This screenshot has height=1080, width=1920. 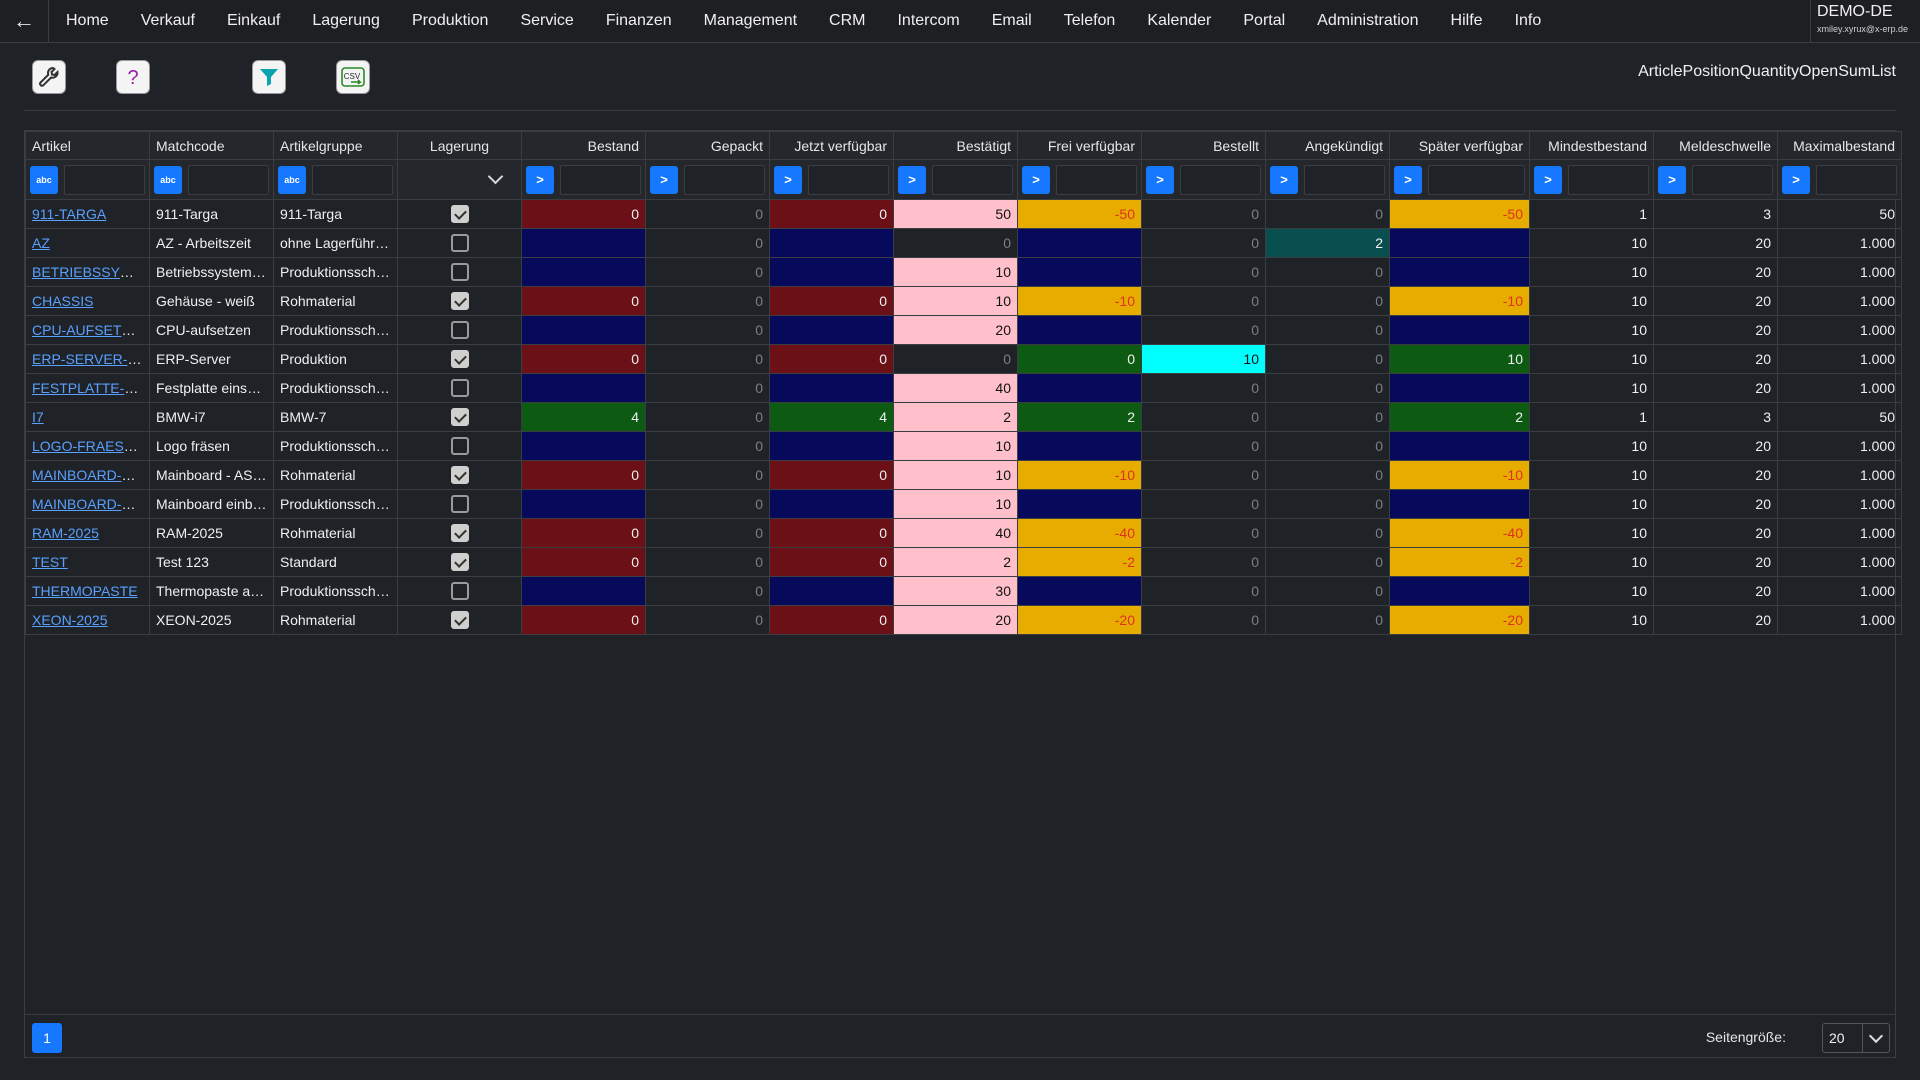 I want to click on column-header-bestellt: Bestellt, so click(x=1203, y=145).